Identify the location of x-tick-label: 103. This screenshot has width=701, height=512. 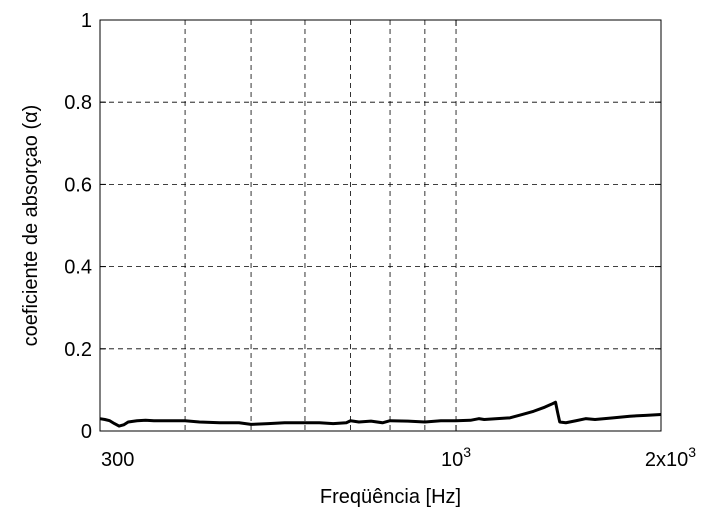
(456, 457).